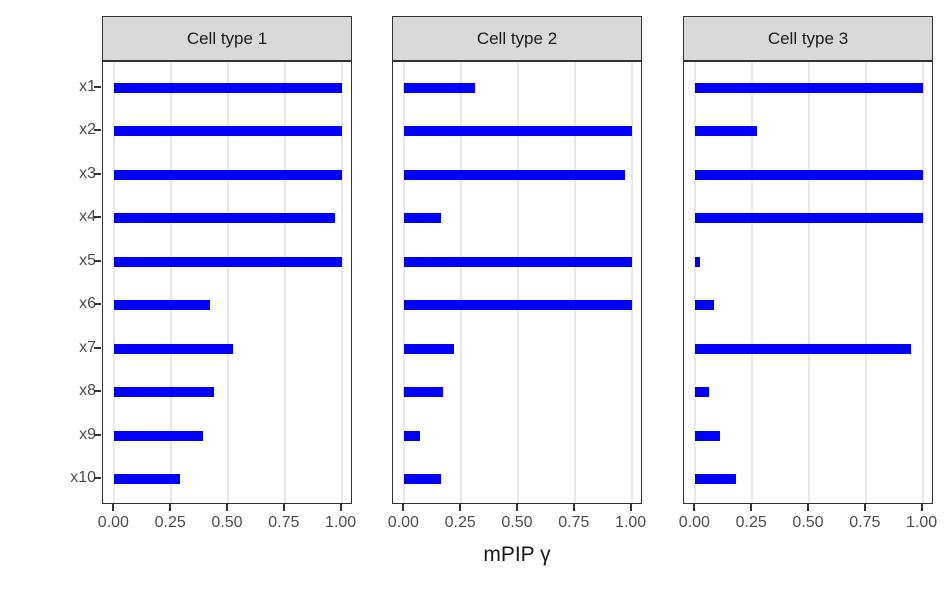 The height and width of the screenshot is (600, 950). I want to click on facet-title: Cell type 3, so click(808, 38).